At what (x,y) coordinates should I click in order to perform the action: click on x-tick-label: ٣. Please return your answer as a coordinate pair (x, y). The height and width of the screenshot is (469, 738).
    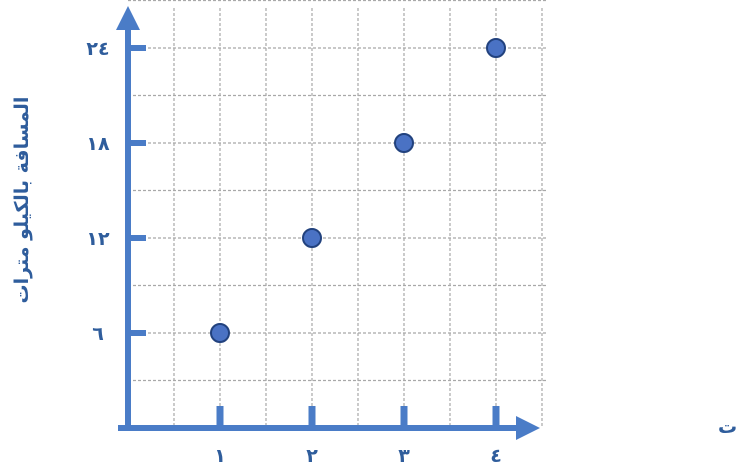
    Looking at the image, I should click on (404, 456).